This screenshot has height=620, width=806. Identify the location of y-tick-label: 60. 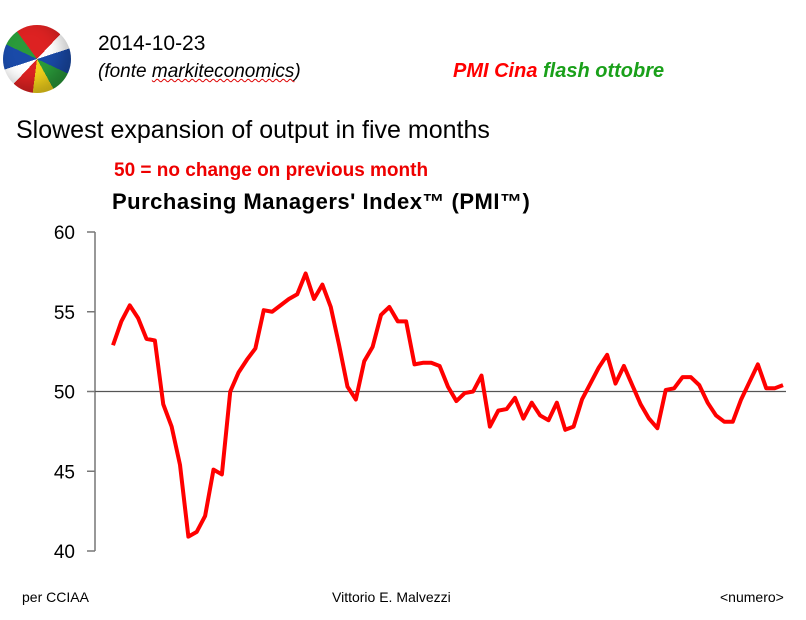
(64, 233).